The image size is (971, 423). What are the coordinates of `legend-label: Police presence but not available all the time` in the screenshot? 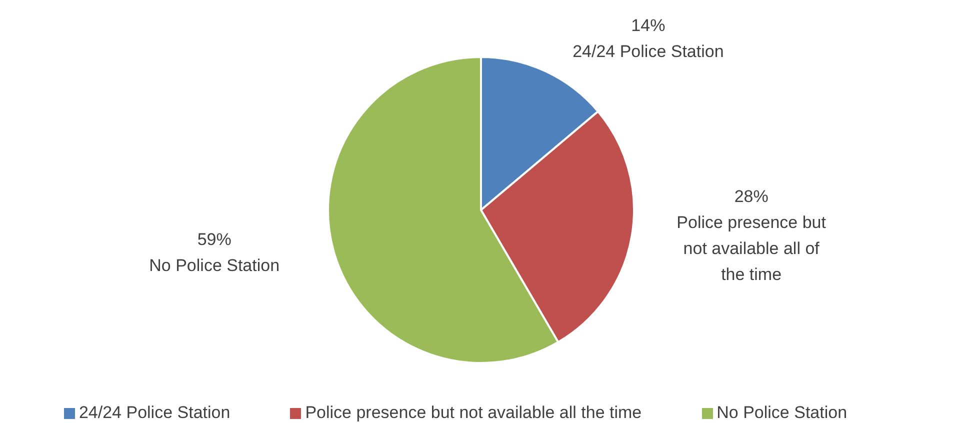 It's located at (473, 412).